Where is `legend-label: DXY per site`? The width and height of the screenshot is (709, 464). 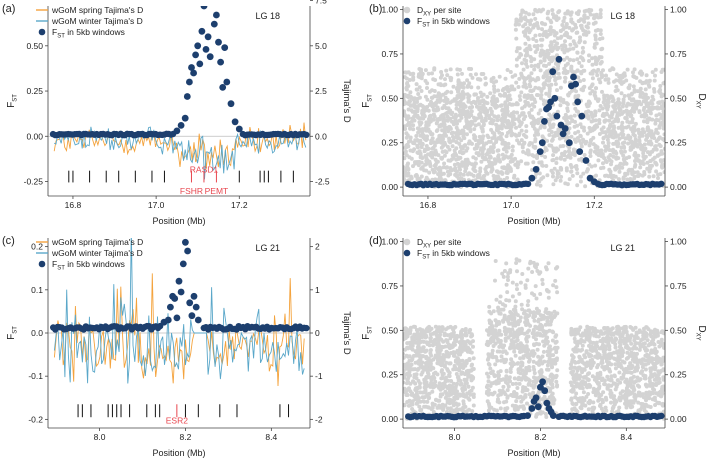 legend-label: DXY per site is located at coordinates (439, 11).